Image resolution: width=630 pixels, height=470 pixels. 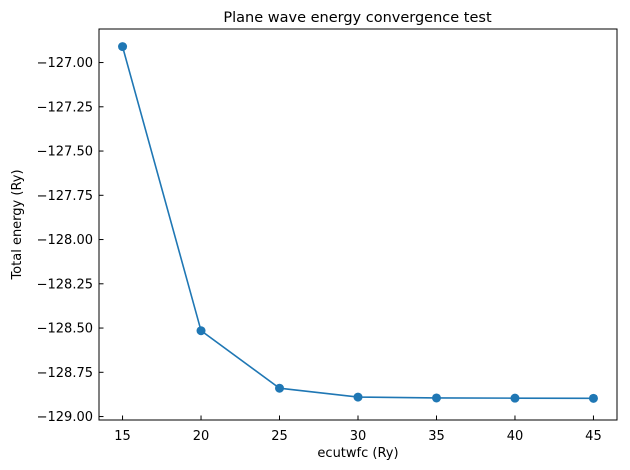 What do you see at coordinates (65, 373) in the screenshot?
I see `y-tick-label: −128.75` at bounding box center [65, 373].